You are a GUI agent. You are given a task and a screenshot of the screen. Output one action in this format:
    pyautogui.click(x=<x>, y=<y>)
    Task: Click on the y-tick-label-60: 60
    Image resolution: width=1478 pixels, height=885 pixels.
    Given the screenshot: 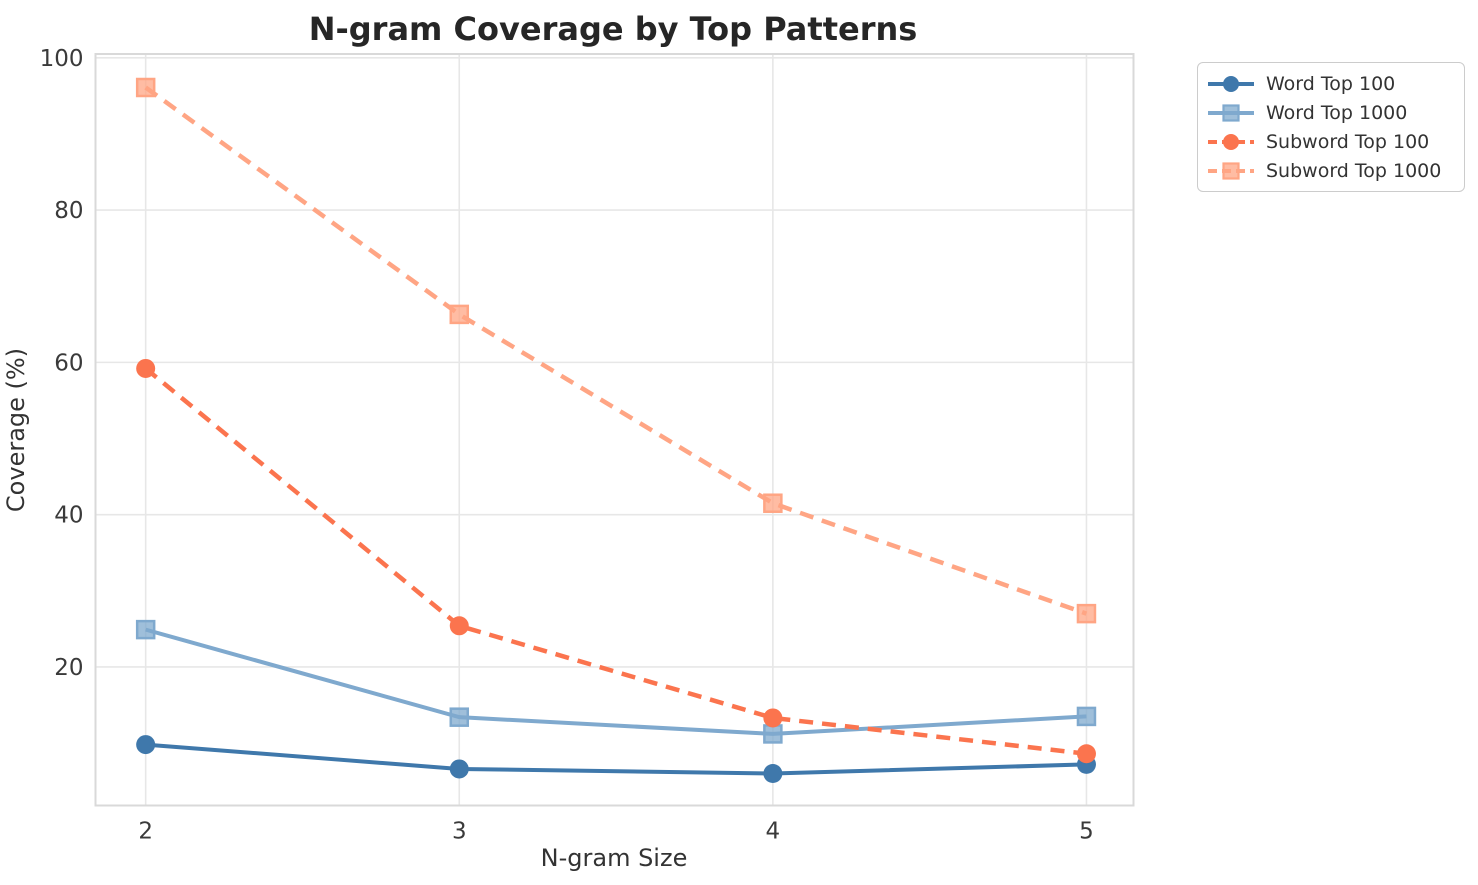 What is the action you would take?
    pyautogui.click(x=68, y=363)
    